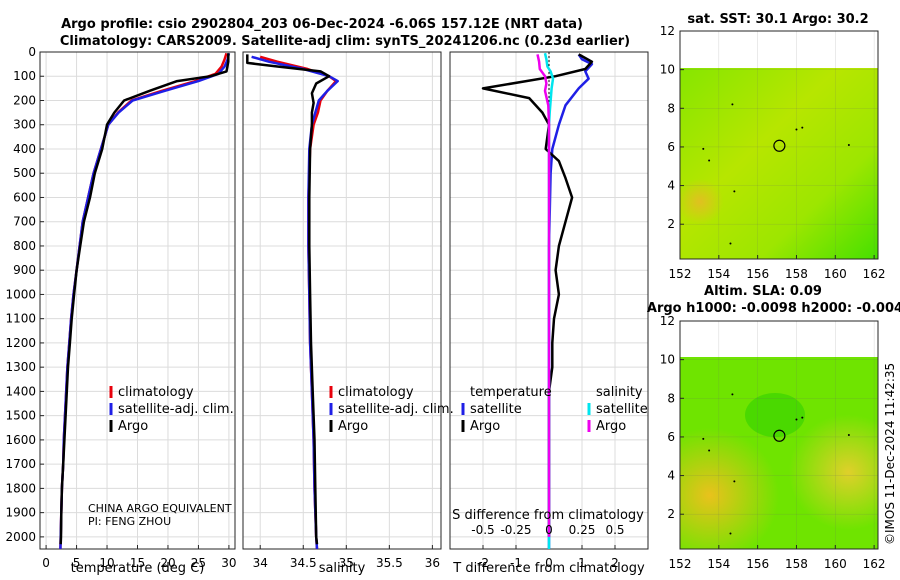 The image size is (900, 580). What do you see at coordinates (615, 563) in the screenshot?
I see `x-tick-label: 2` at bounding box center [615, 563].